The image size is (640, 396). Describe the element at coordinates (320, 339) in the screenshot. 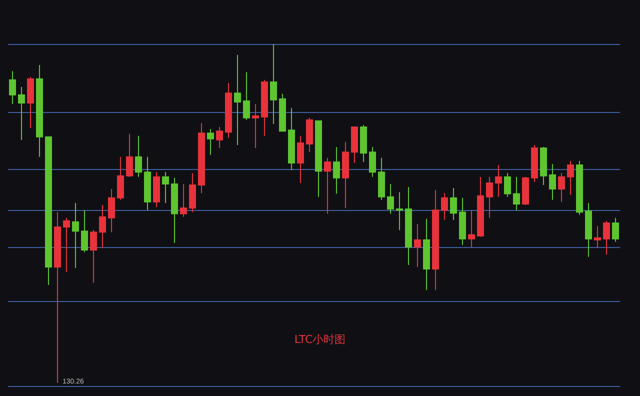

I see `annotation: LTC小时图` at that location.